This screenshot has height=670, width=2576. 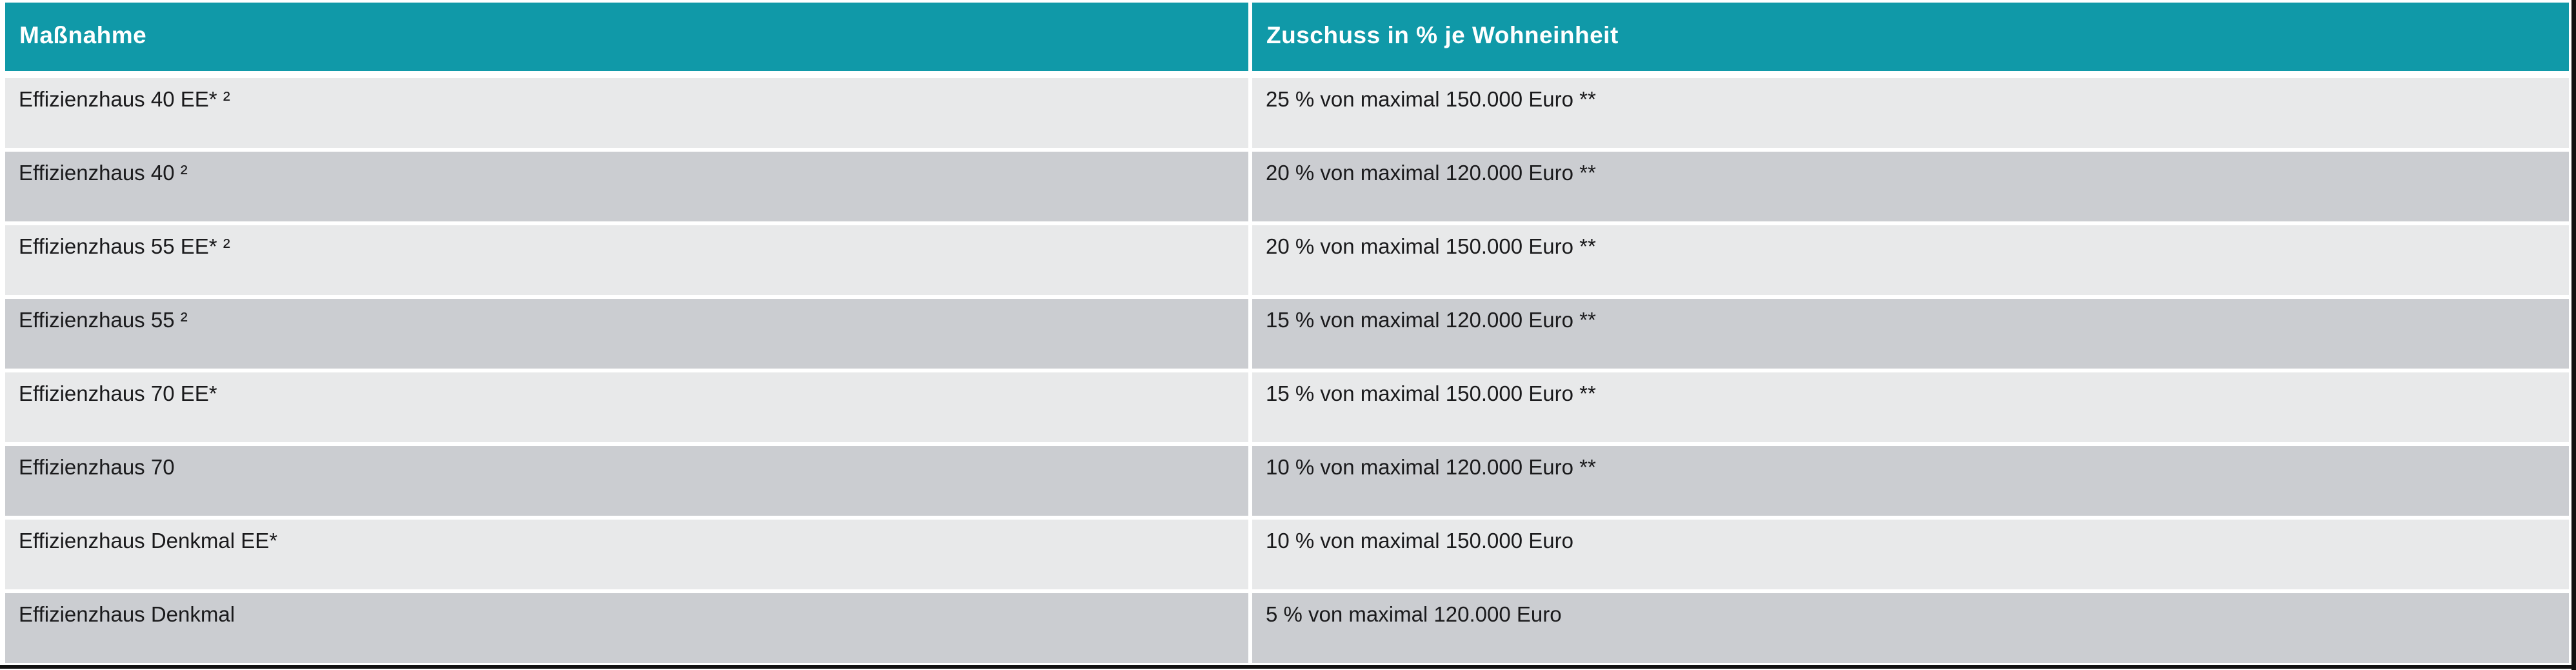 What do you see at coordinates (1910, 334) in the screenshot?
I see `zuschuss-cell: 15 % von maximal 120.000 Euro **` at bounding box center [1910, 334].